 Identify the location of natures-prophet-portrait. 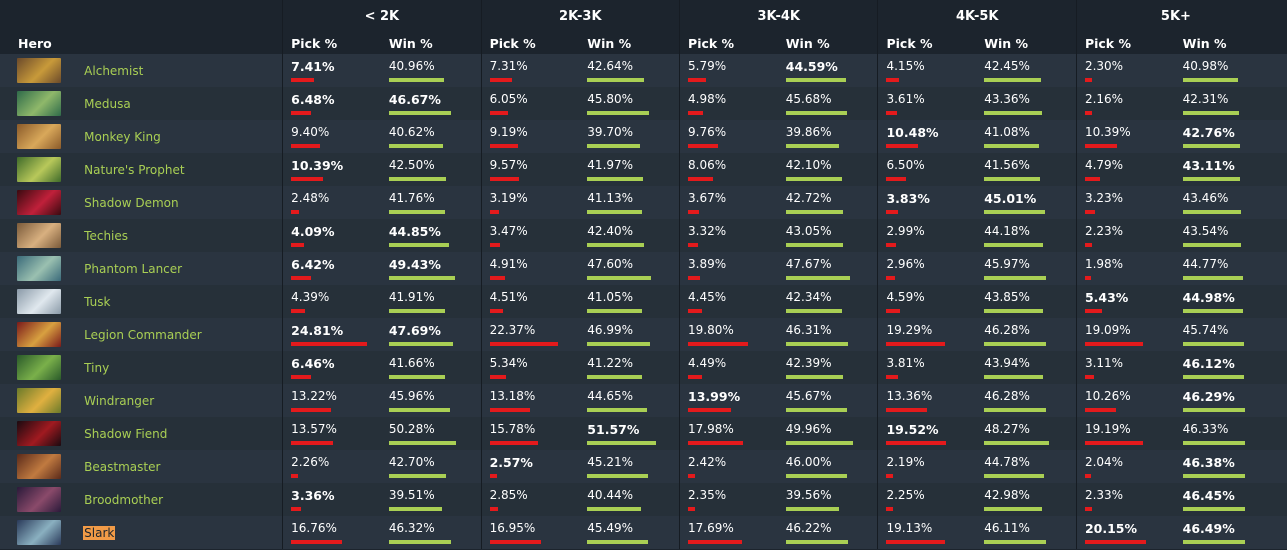
(39, 169).